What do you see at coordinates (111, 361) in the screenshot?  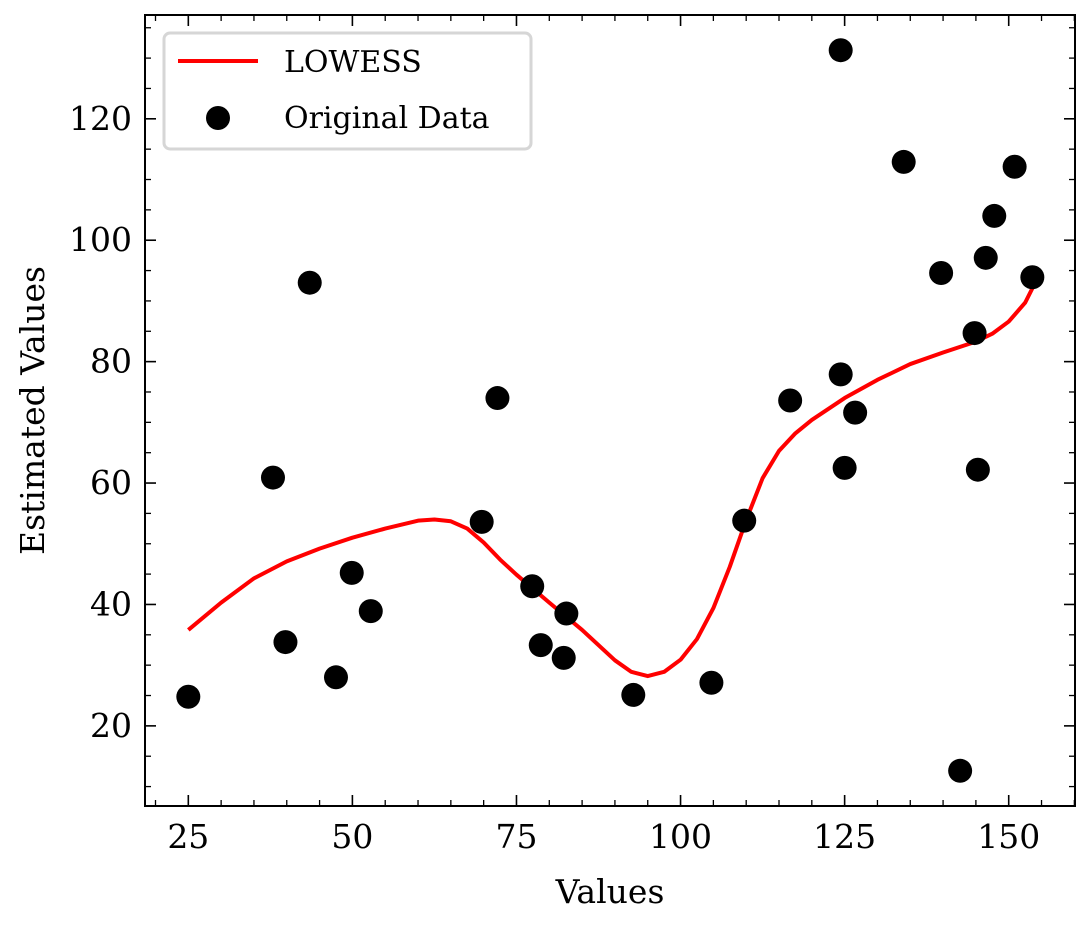 I see `y-tick-label: 80` at bounding box center [111, 361].